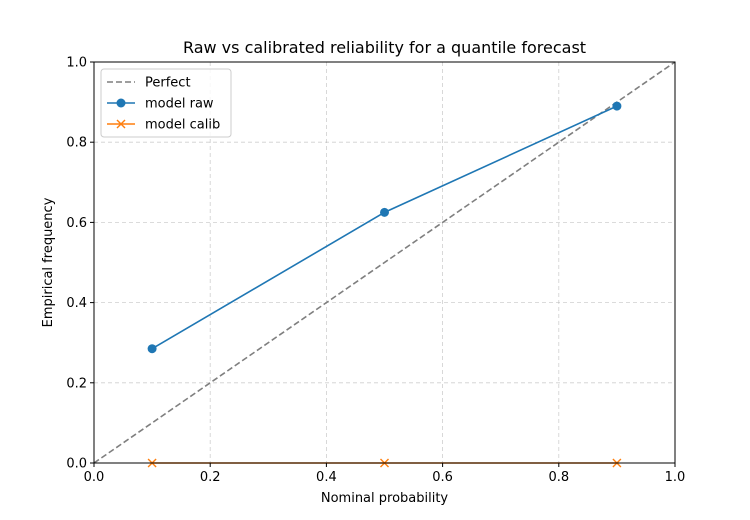 This screenshot has width=750, height=520. I want to click on legend: Perfect model raw model calib, so click(166, 103).